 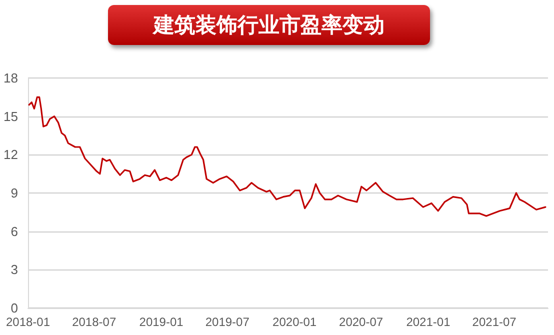 What do you see at coordinates (294, 322) in the screenshot?
I see `x-tick-label: 2020-01` at bounding box center [294, 322].